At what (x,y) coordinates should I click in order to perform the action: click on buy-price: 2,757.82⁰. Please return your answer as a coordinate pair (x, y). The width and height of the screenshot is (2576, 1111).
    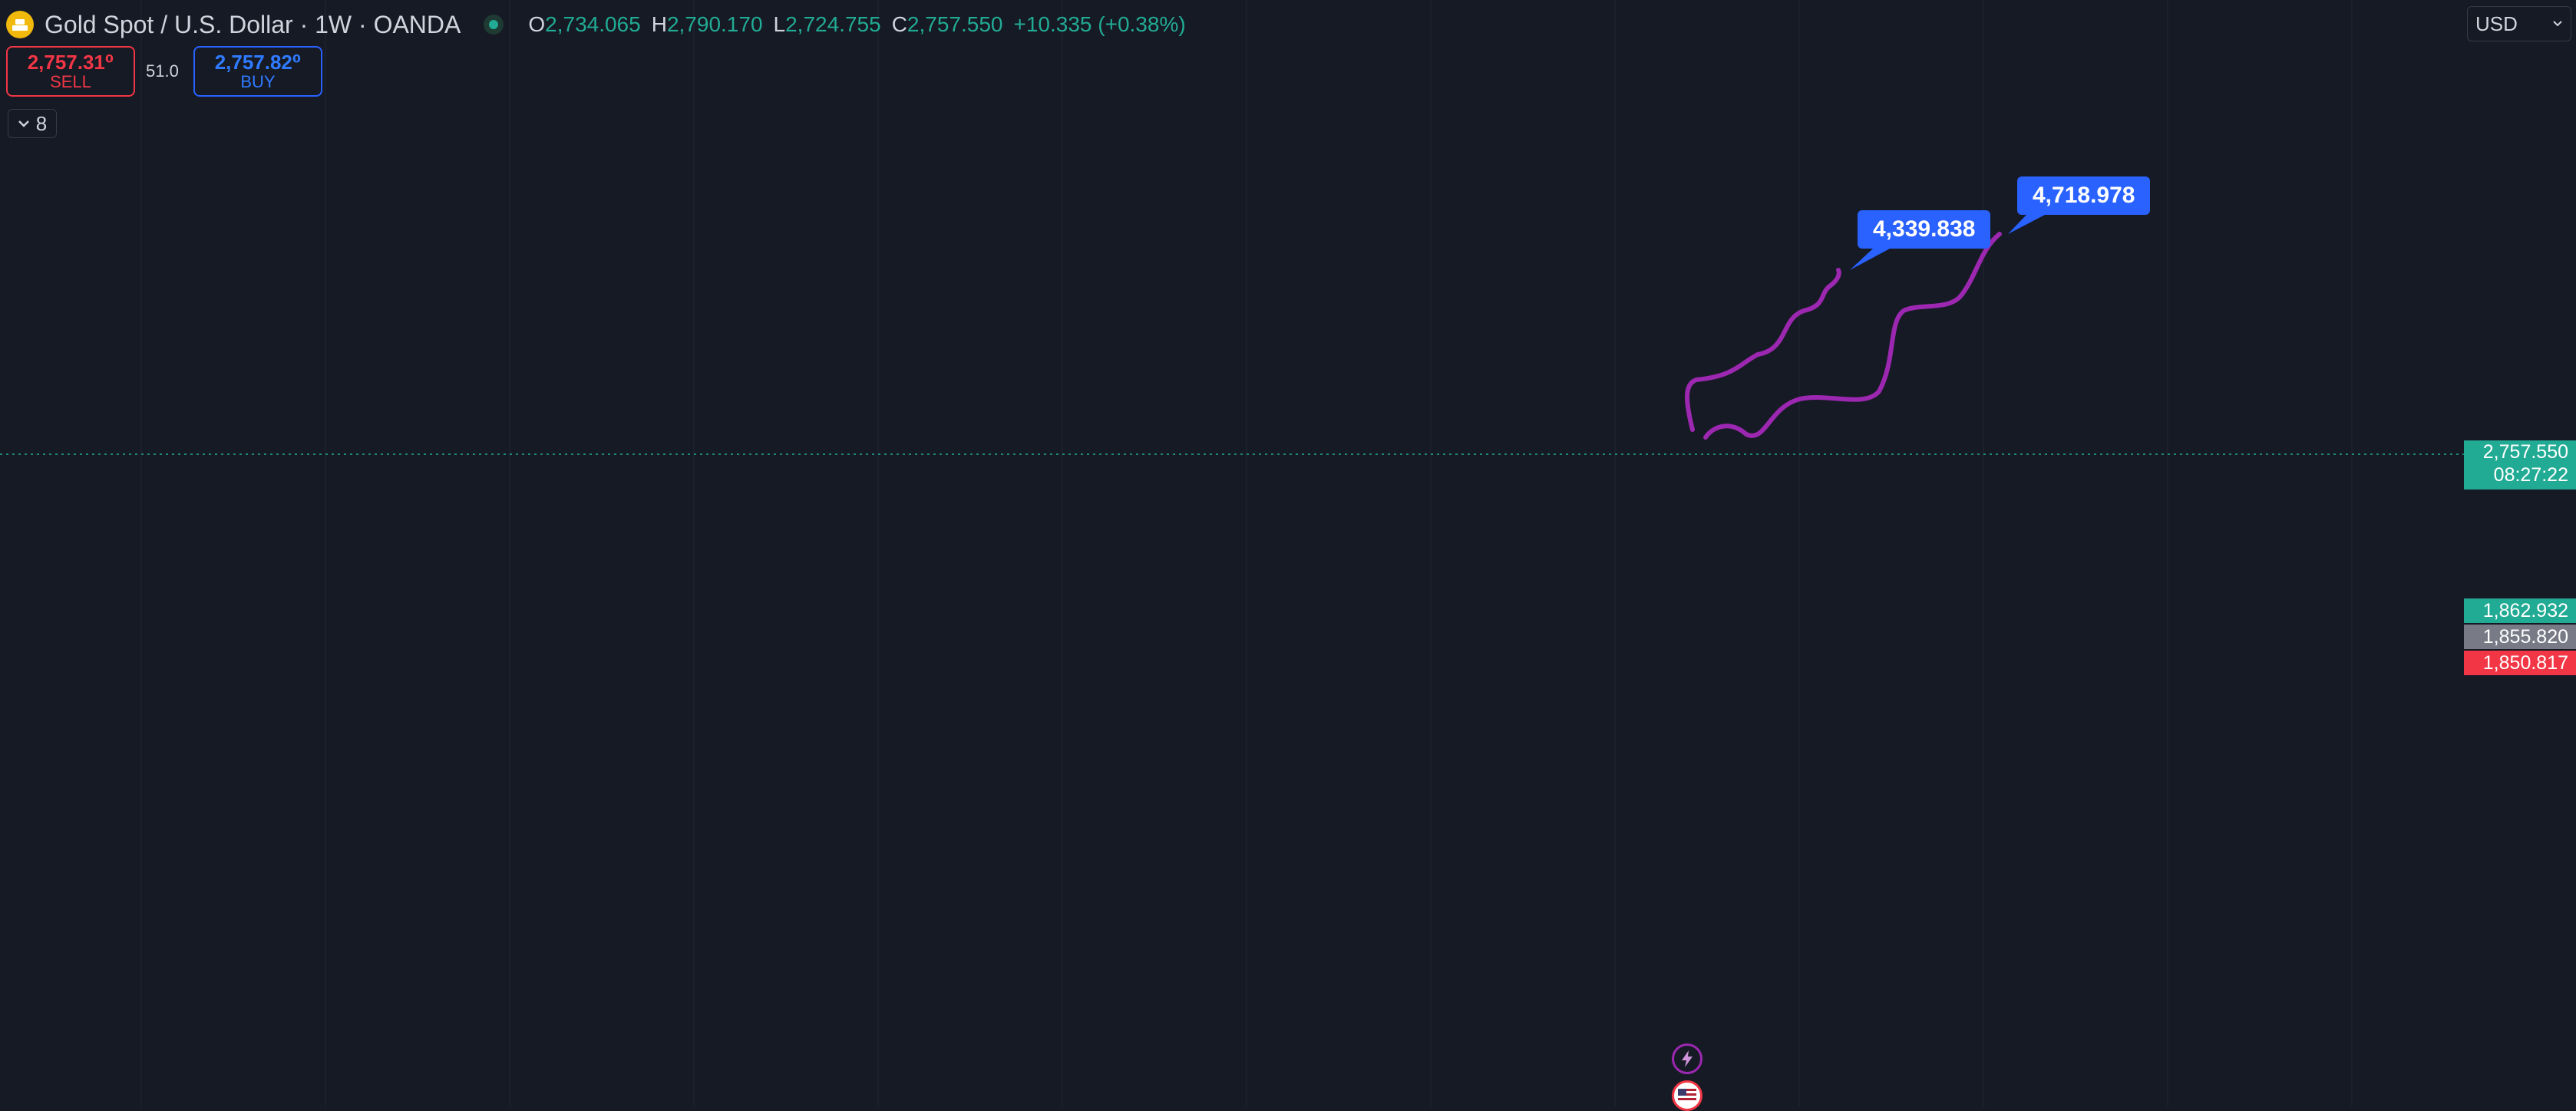
    Looking at the image, I should click on (258, 62).